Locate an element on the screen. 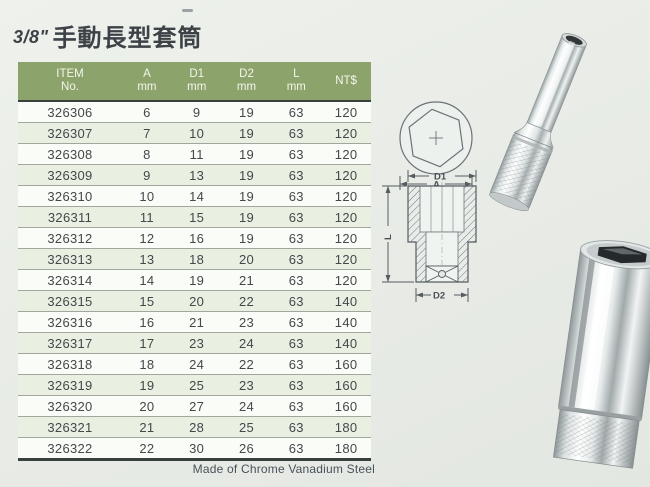 This screenshot has height=487, width=650. socket-bottom-edge is located at coordinates (509, 202).